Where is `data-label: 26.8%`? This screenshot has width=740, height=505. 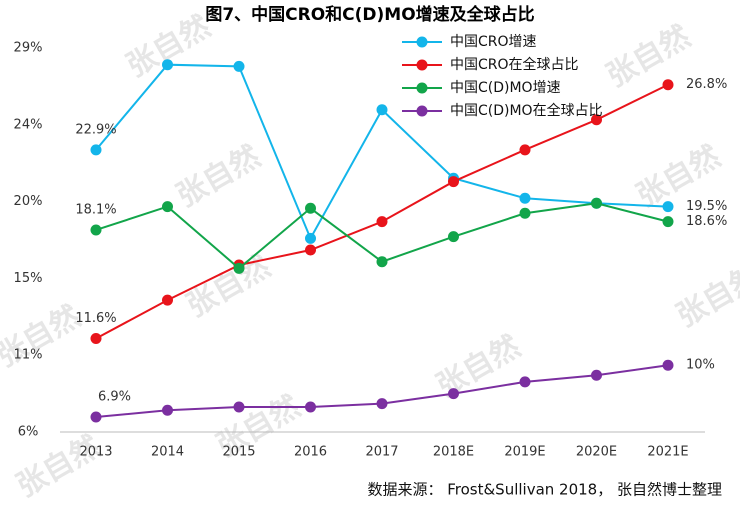
data-label: 26.8% is located at coordinates (706, 84).